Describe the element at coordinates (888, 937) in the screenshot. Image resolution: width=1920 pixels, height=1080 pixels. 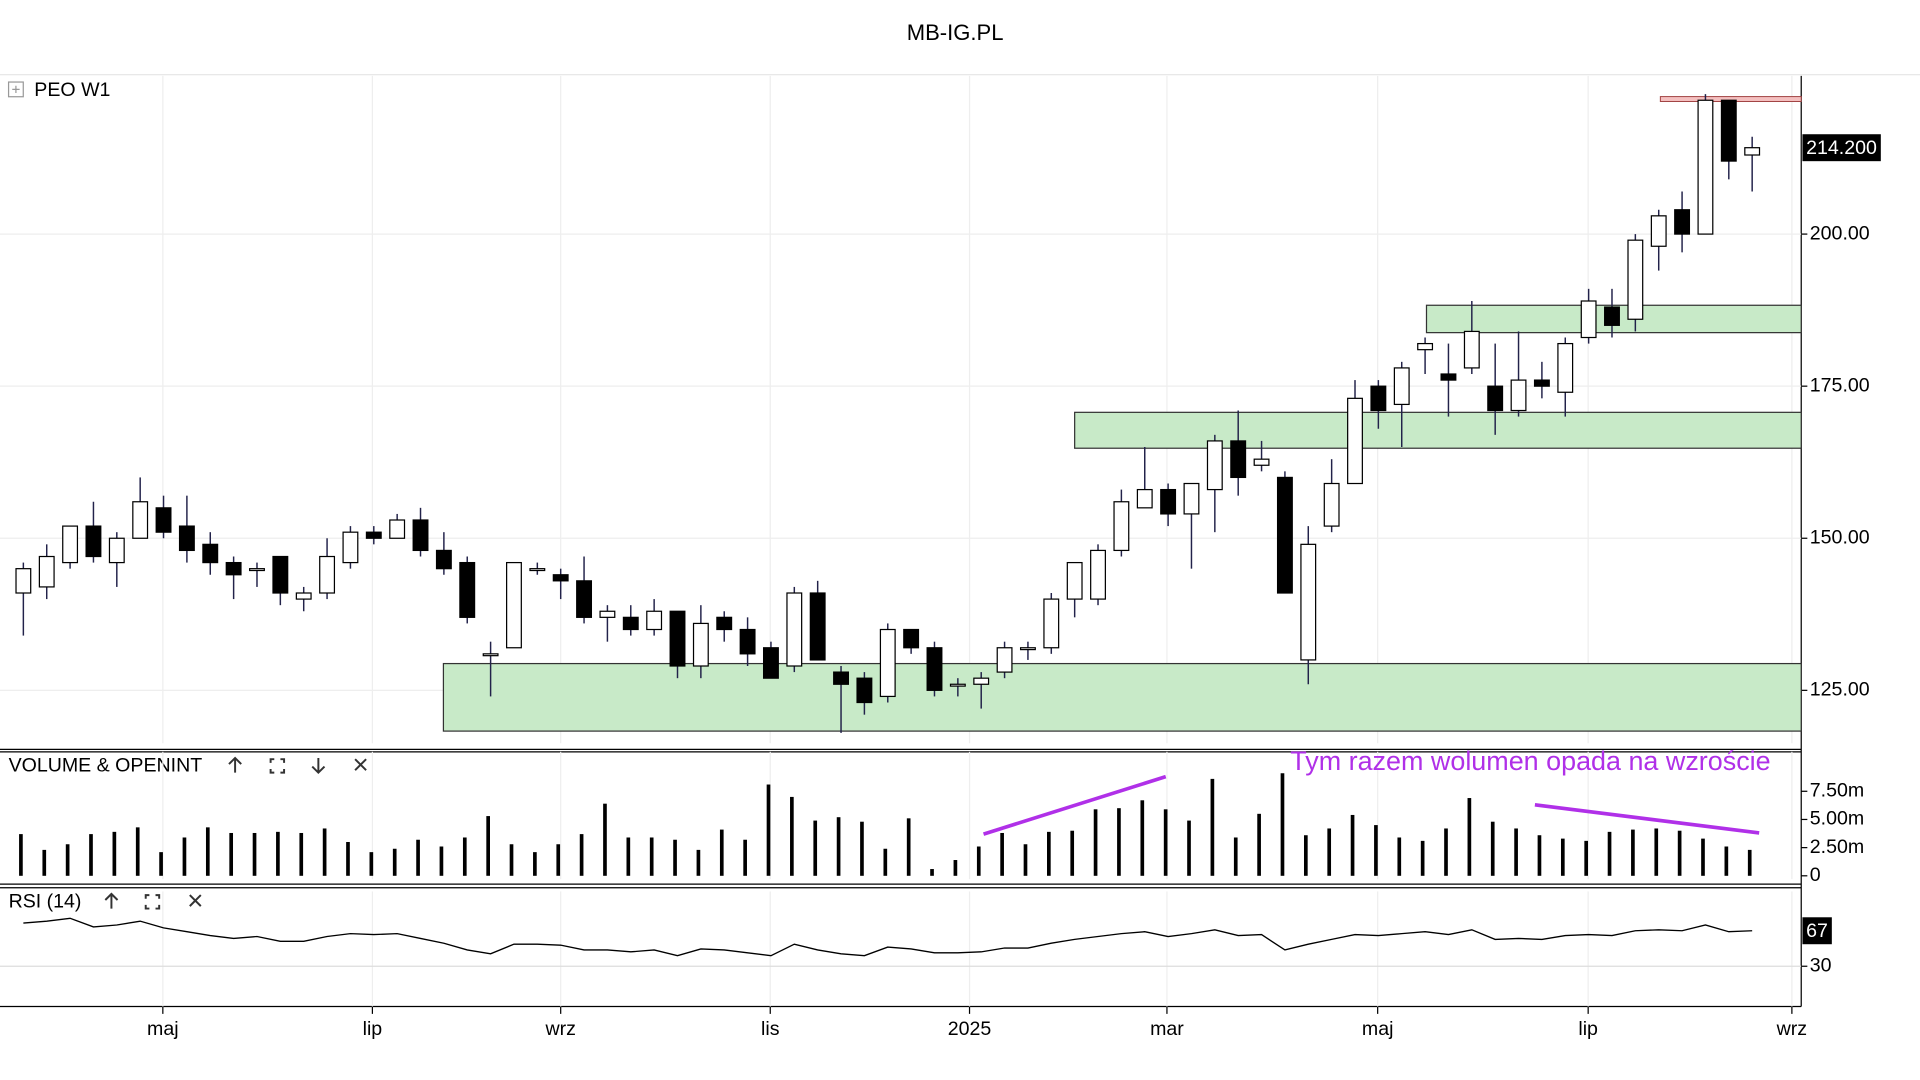
I see `rsi-line` at that location.